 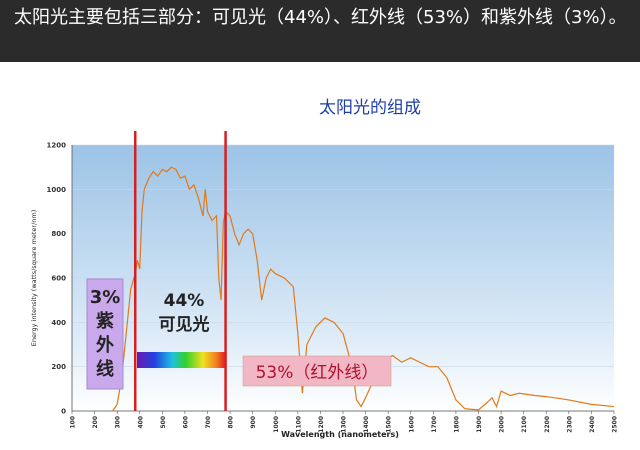 I want to click on x-tick-label: 1200, so click(x=321, y=424).